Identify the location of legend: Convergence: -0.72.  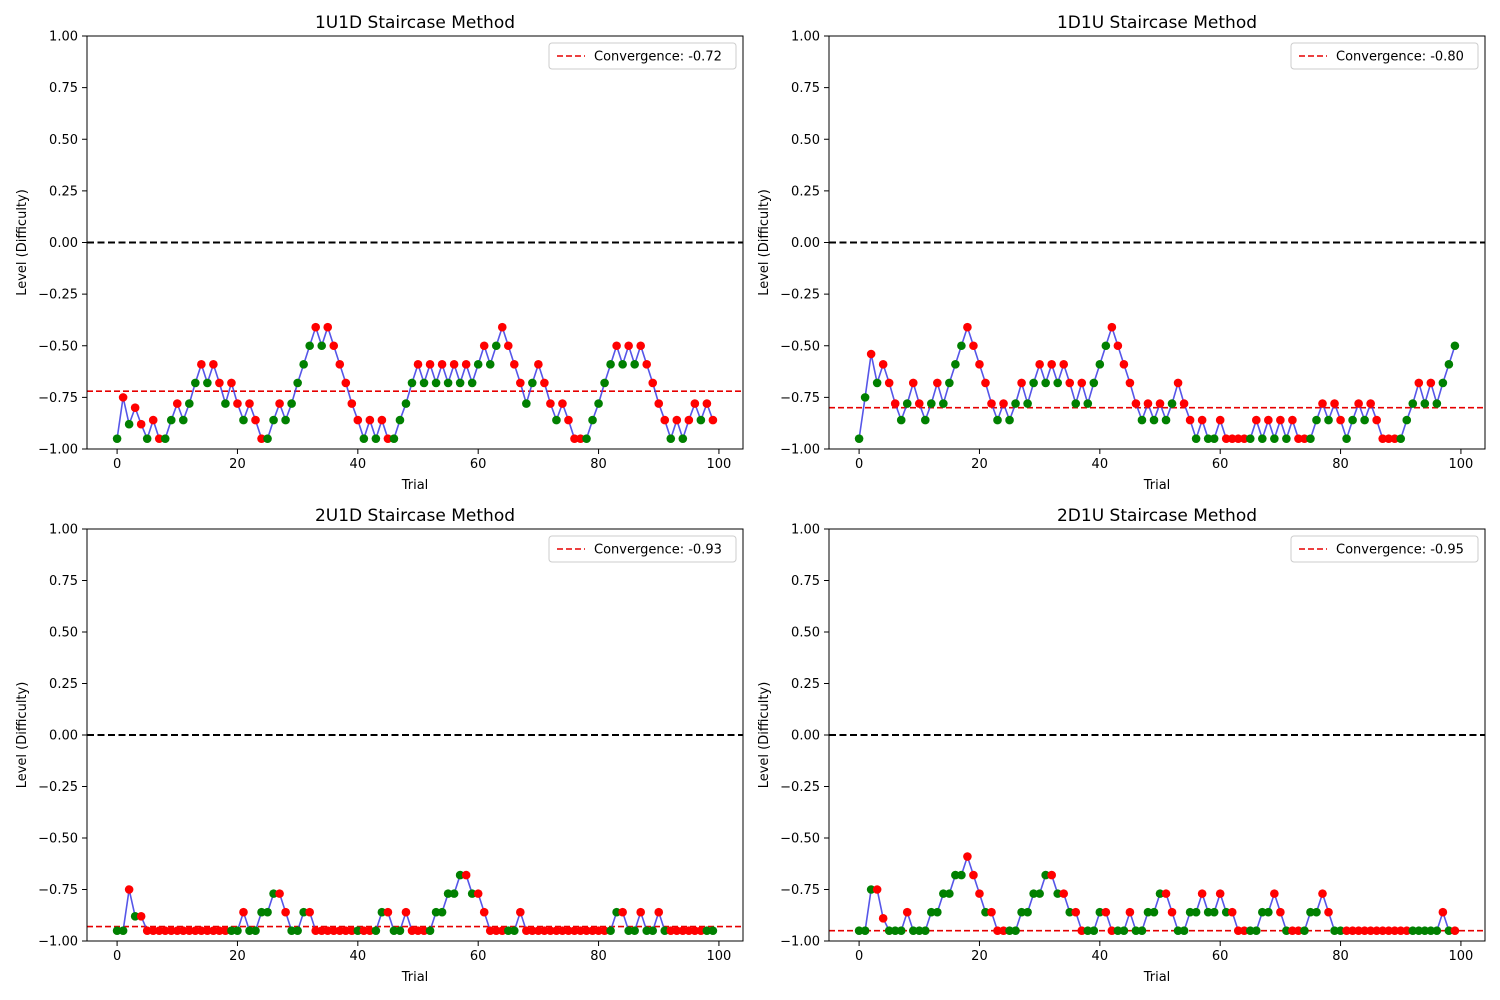
(642, 56).